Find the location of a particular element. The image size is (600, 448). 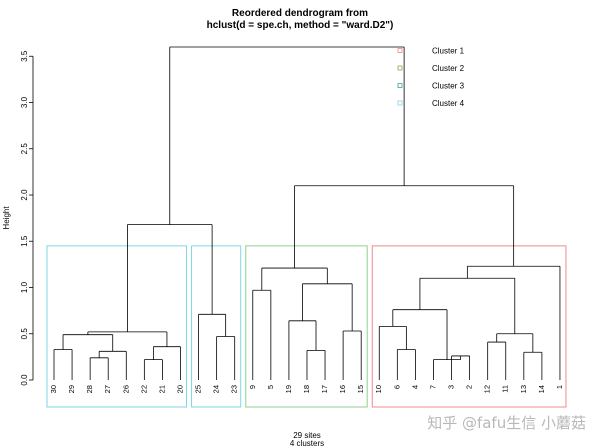

leaf-label: 23 is located at coordinates (234, 389).